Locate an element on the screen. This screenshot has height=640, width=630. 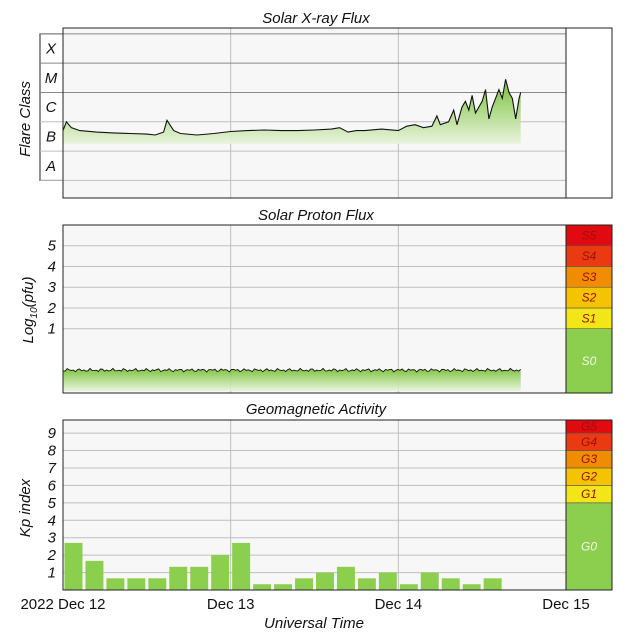
level-label-g0: G0 is located at coordinates (589, 546).